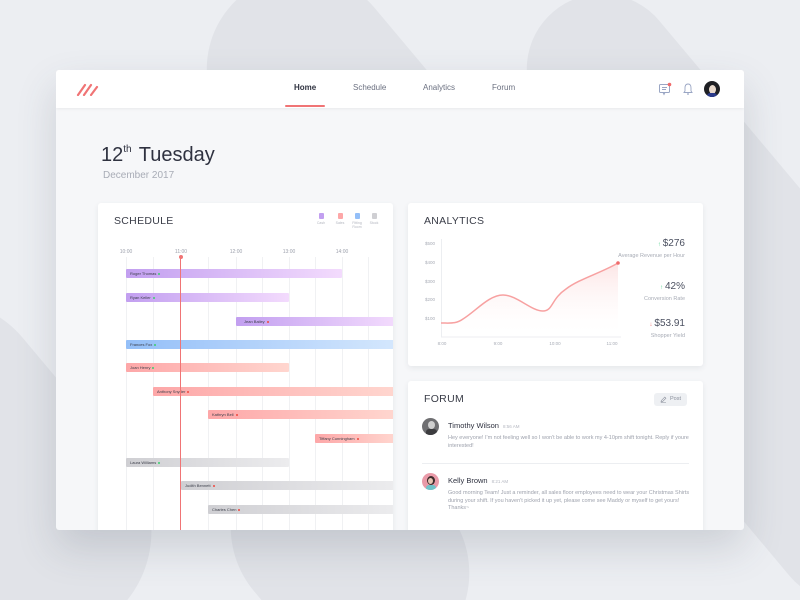  I want to click on bell-icon, so click(688, 89).